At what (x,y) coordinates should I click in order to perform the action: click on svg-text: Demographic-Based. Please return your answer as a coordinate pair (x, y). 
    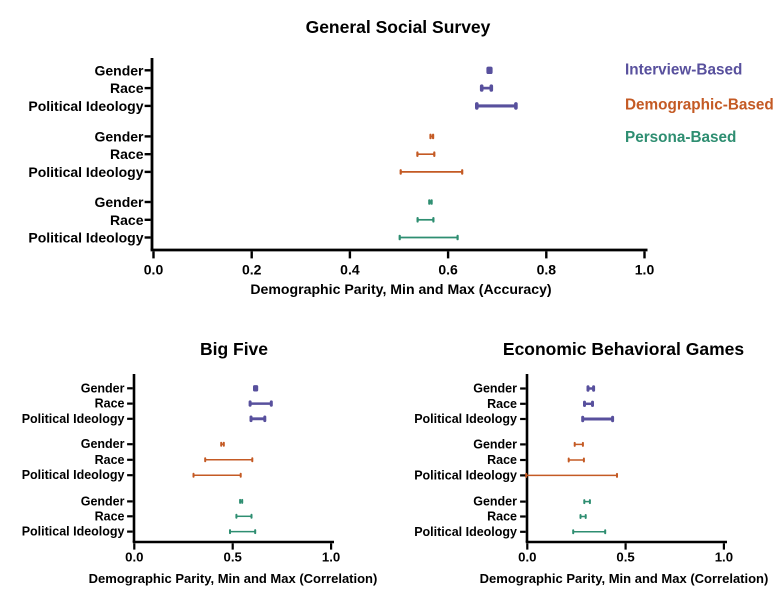
    Looking at the image, I should click on (699, 104).